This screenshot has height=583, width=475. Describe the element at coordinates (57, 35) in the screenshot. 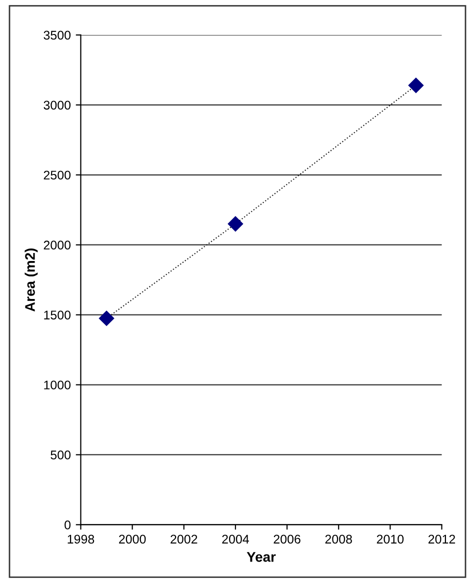

I see `y-tick-label: 3500` at that location.